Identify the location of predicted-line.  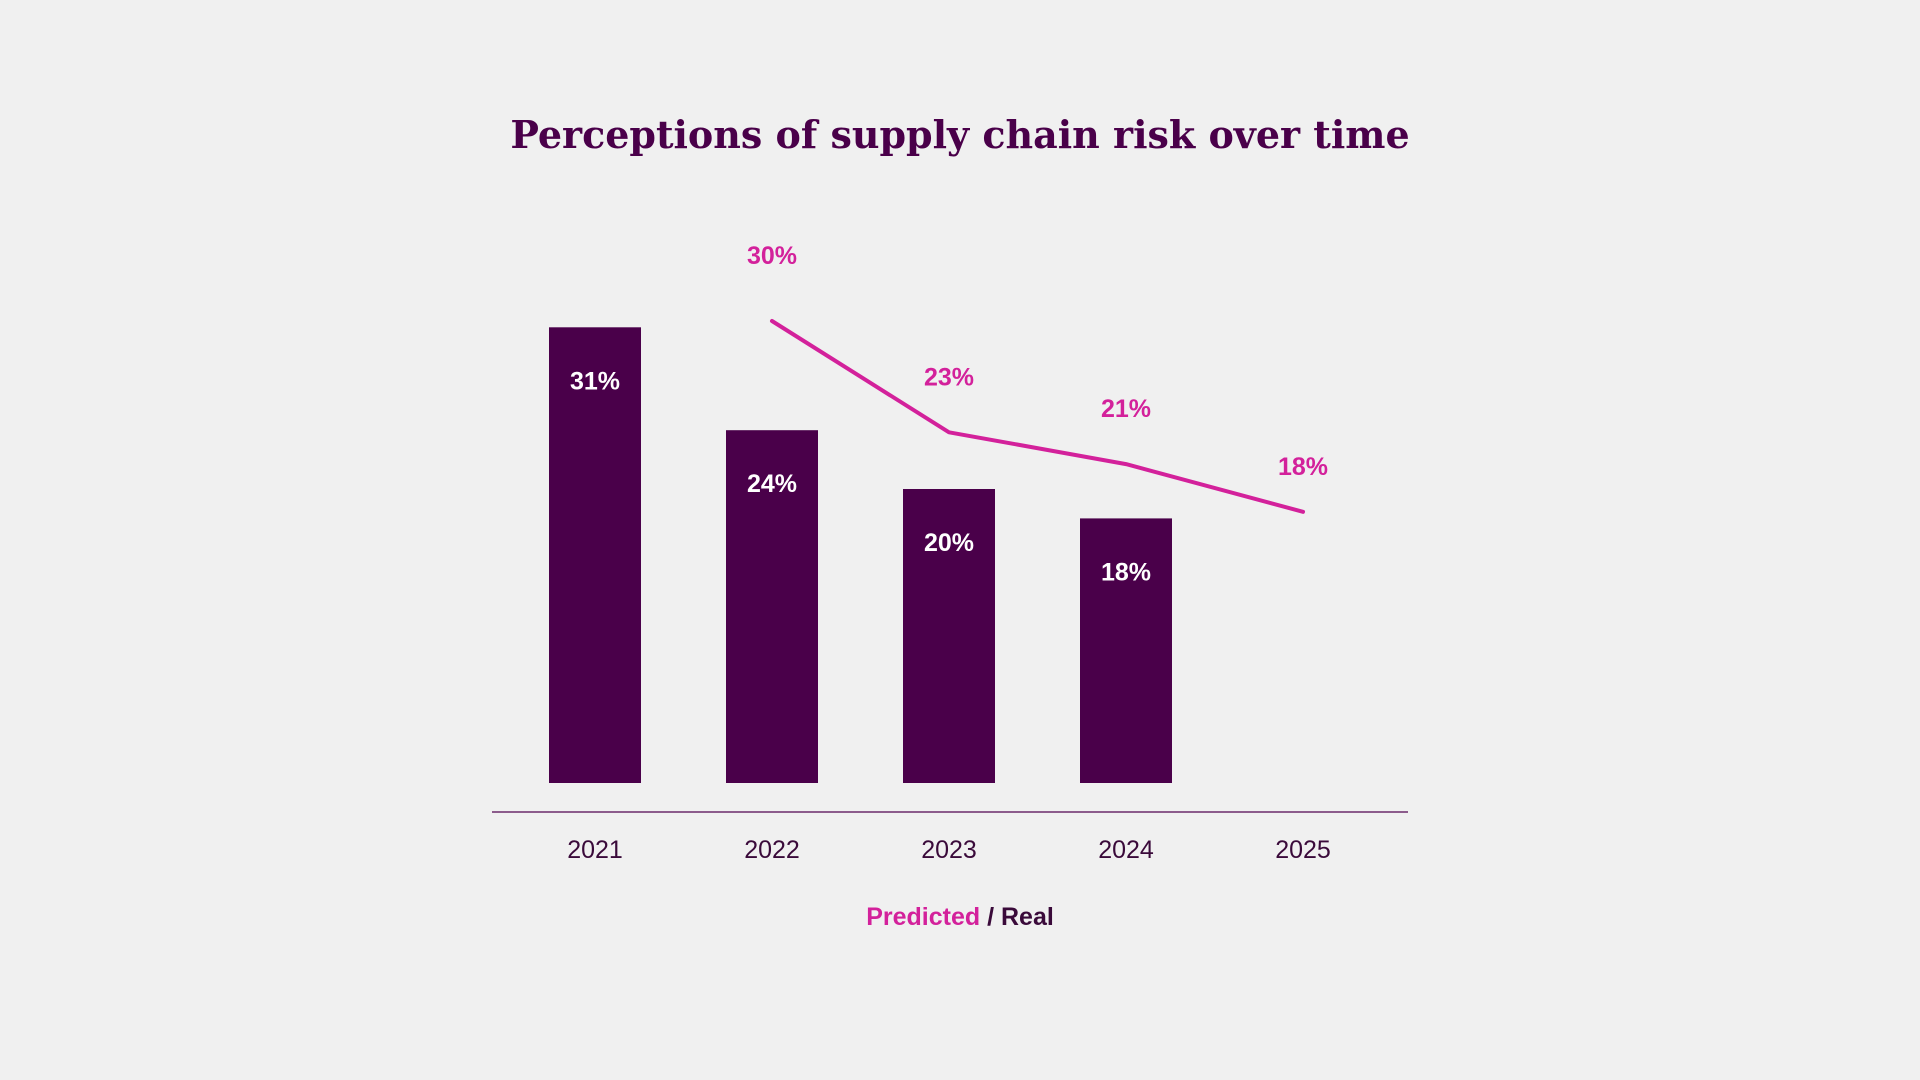
(1037, 416).